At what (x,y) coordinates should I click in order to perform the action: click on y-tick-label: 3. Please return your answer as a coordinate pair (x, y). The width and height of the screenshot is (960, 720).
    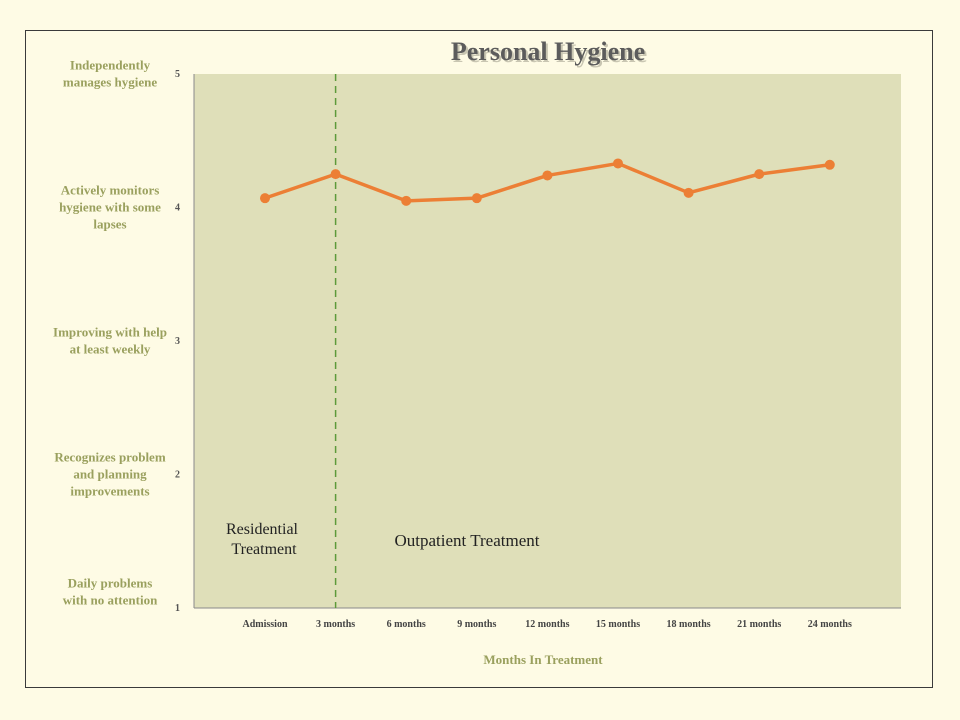
    Looking at the image, I should click on (177, 341).